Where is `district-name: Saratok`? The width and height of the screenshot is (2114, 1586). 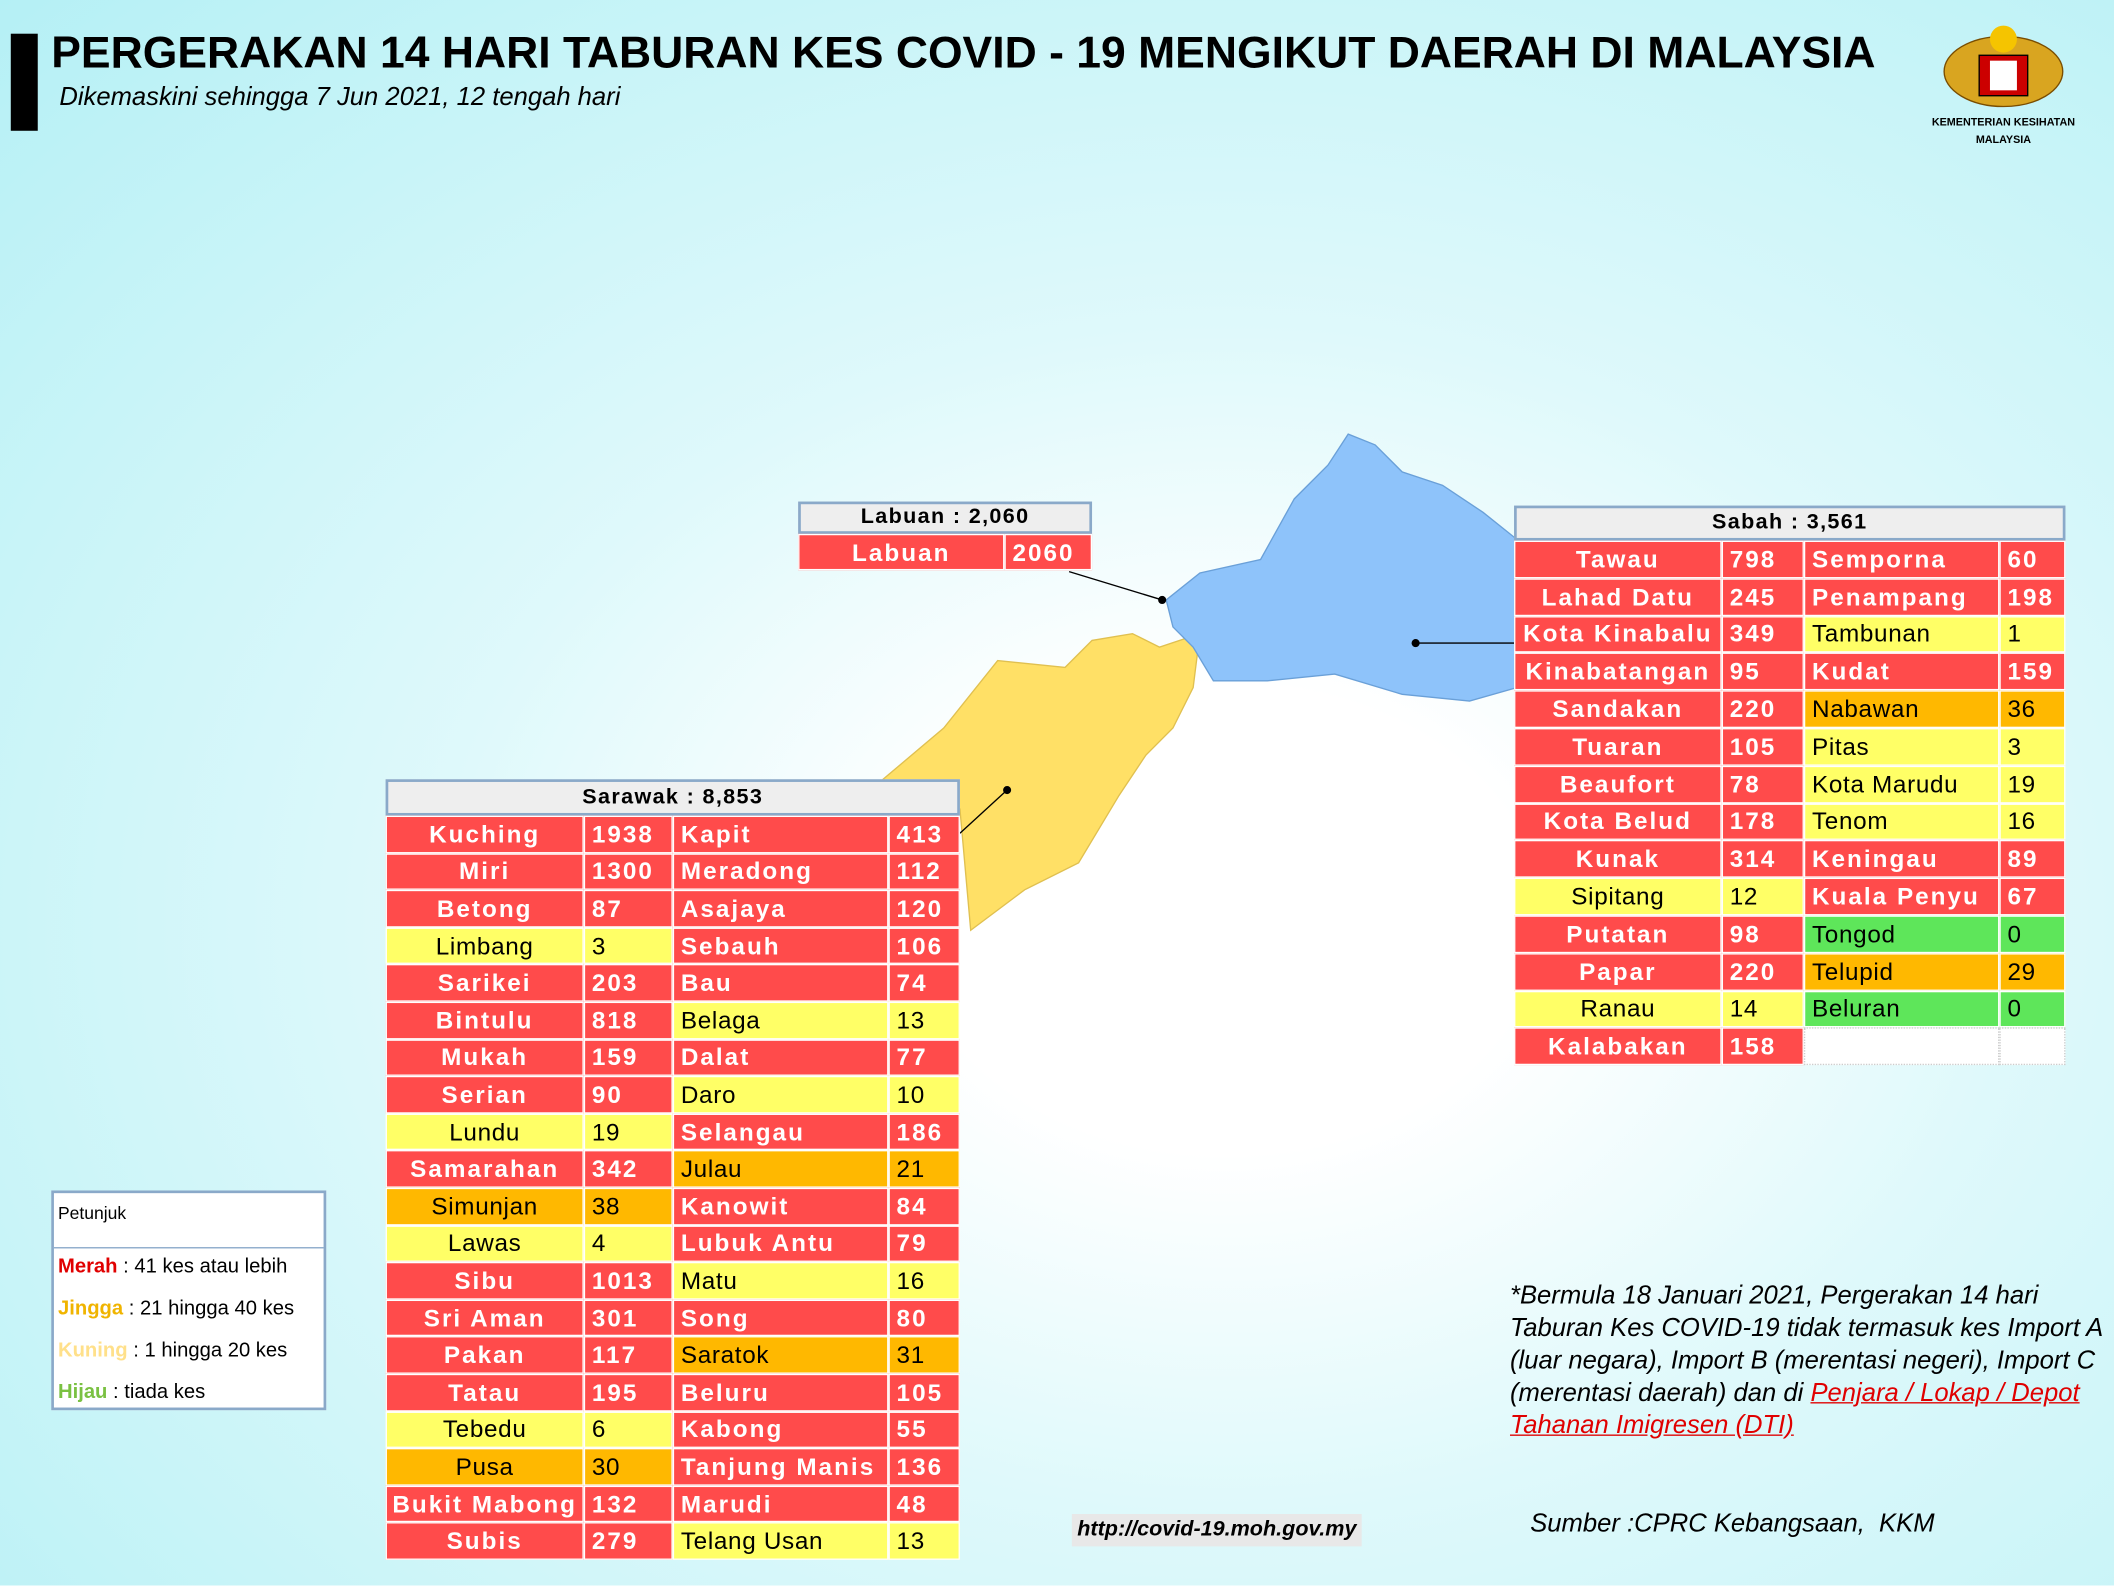
district-name: Saratok is located at coordinates (780, 1355).